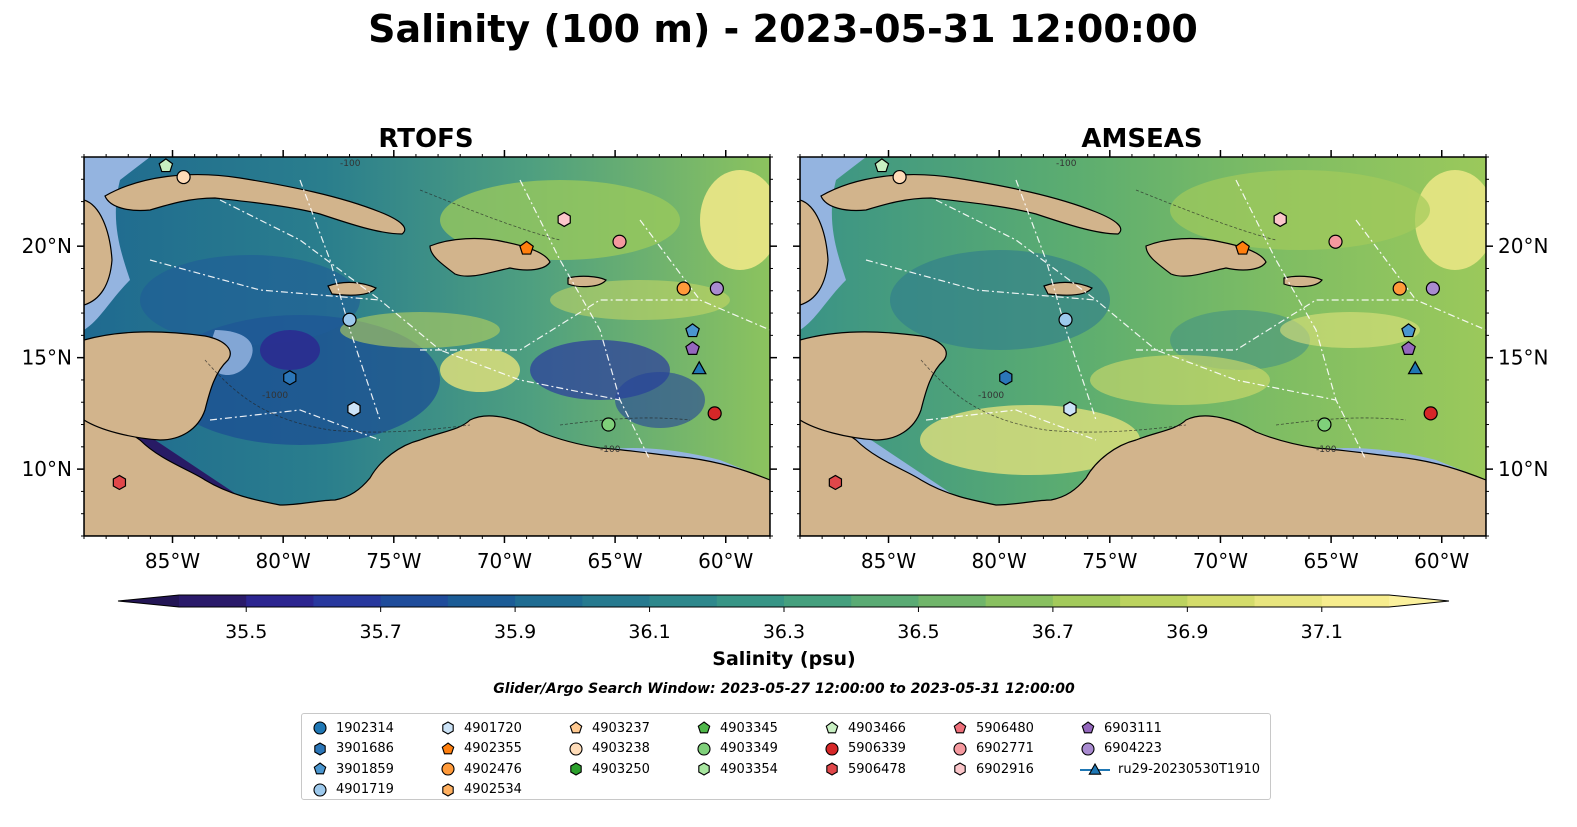 This screenshot has height=827, width=1577. Describe the element at coordinates (172, 561) in the screenshot. I see `x-tick-label: 85°W` at that location.